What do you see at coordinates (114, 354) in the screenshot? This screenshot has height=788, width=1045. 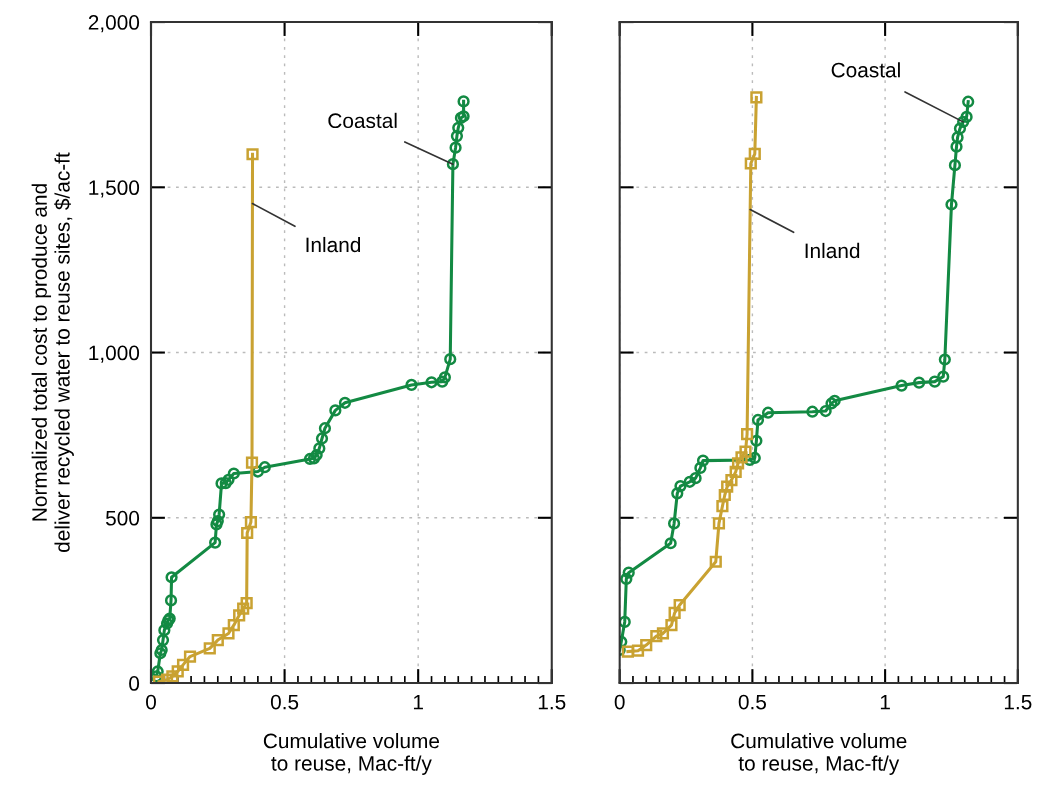 I see `y-tick-label: 1,000` at bounding box center [114, 354].